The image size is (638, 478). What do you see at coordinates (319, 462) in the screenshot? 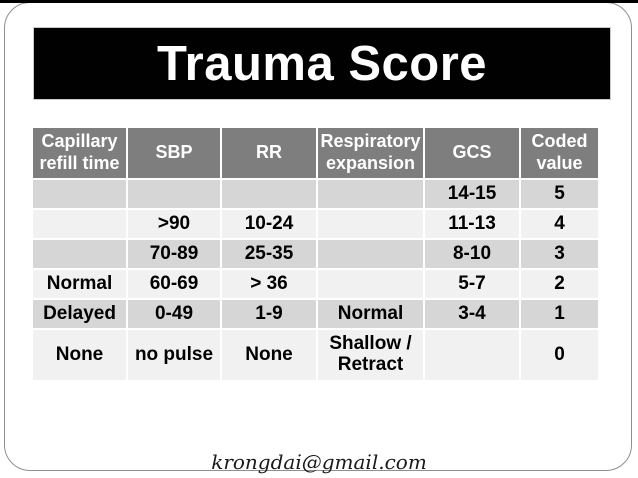
I see `footer-email: krongdai@gmail.com` at bounding box center [319, 462].